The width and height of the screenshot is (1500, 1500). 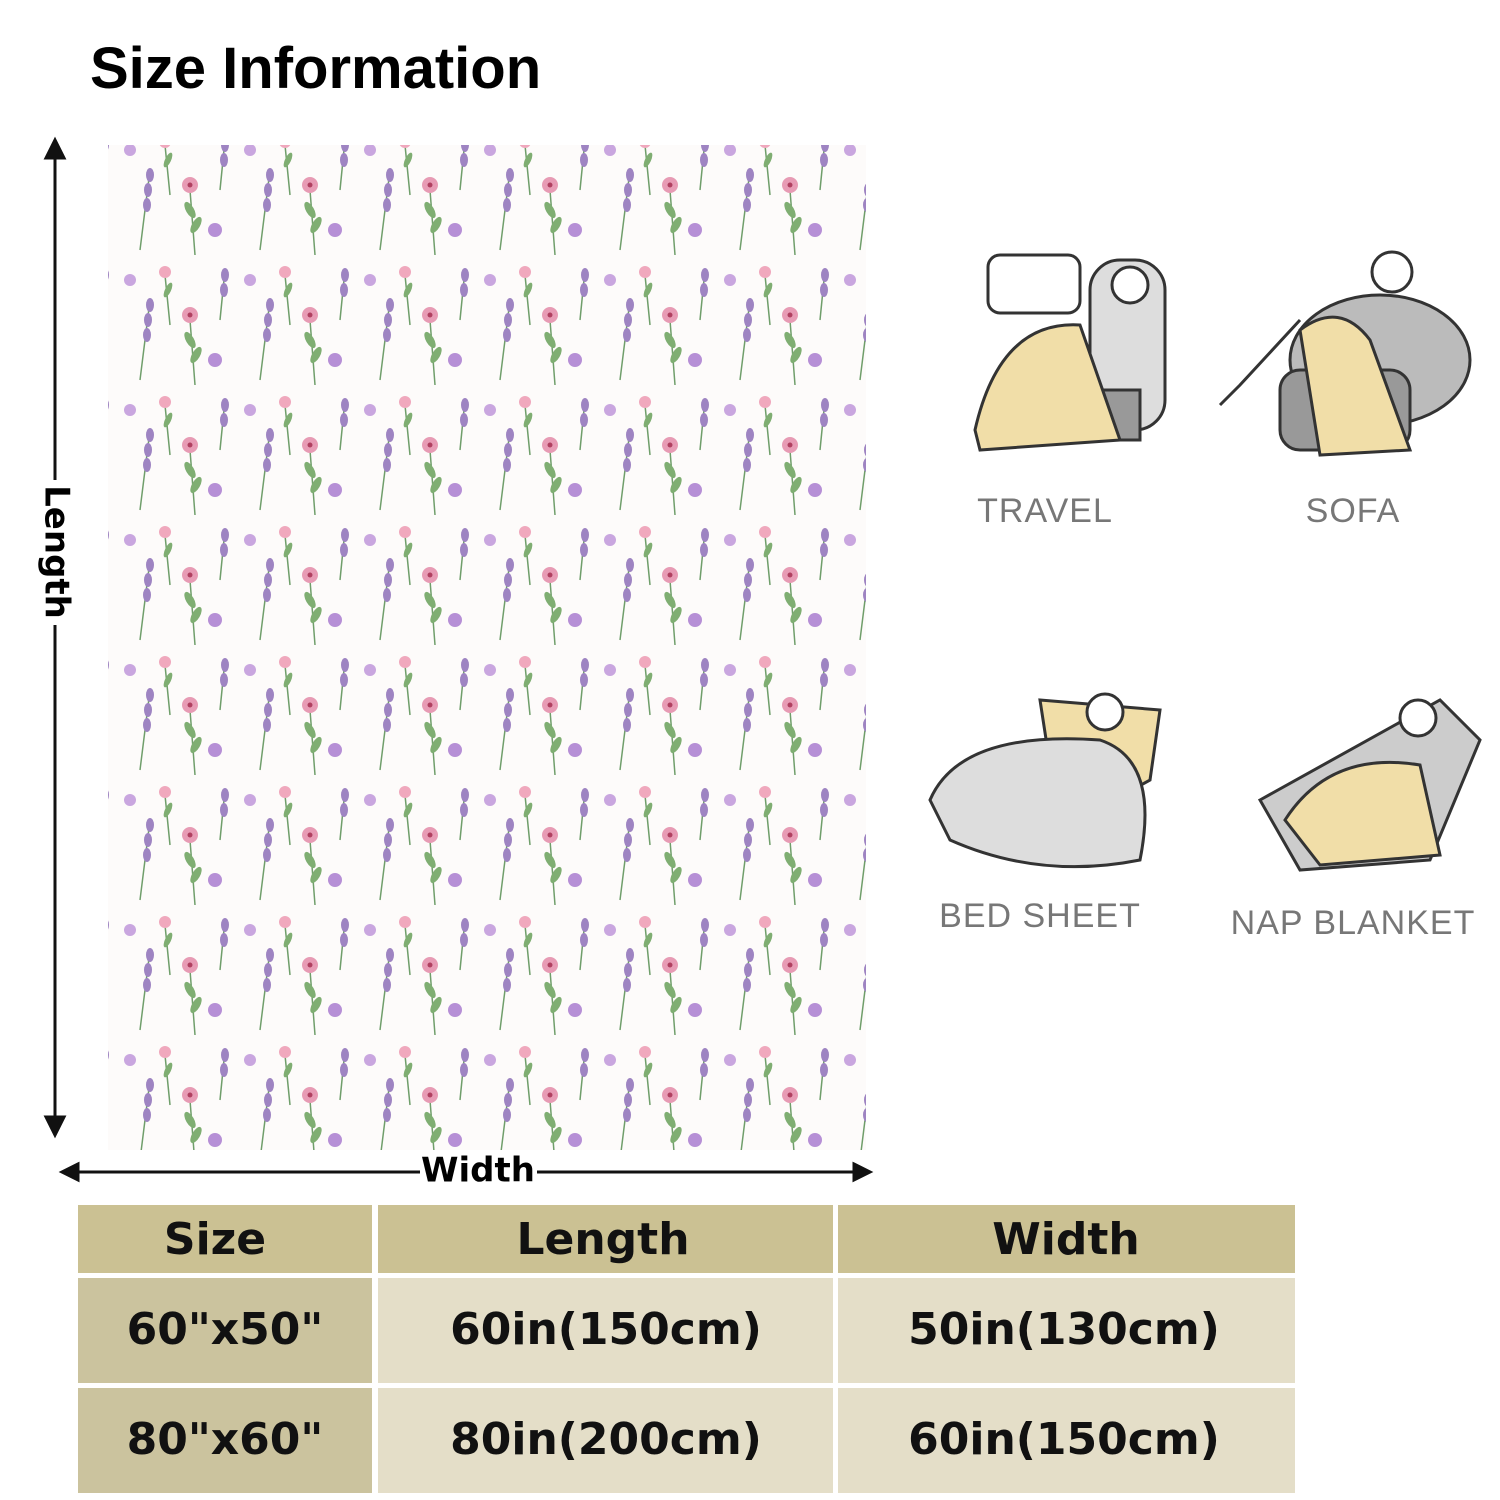 What do you see at coordinates (1045, 511) in the screenshot?
I see `use-label: TRAVEL` at bounding box center [1045, 511].